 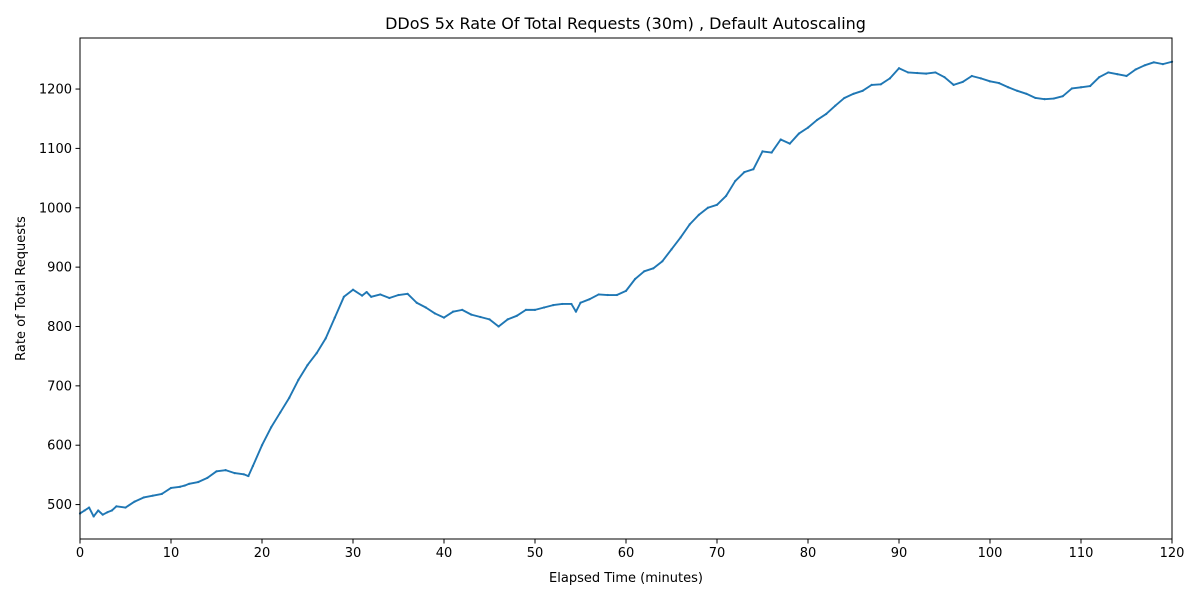 What do you see at coordinates (59, 446) in the screenshot?
I see `y-tick-label: 600` at bounding box center [59, 446].